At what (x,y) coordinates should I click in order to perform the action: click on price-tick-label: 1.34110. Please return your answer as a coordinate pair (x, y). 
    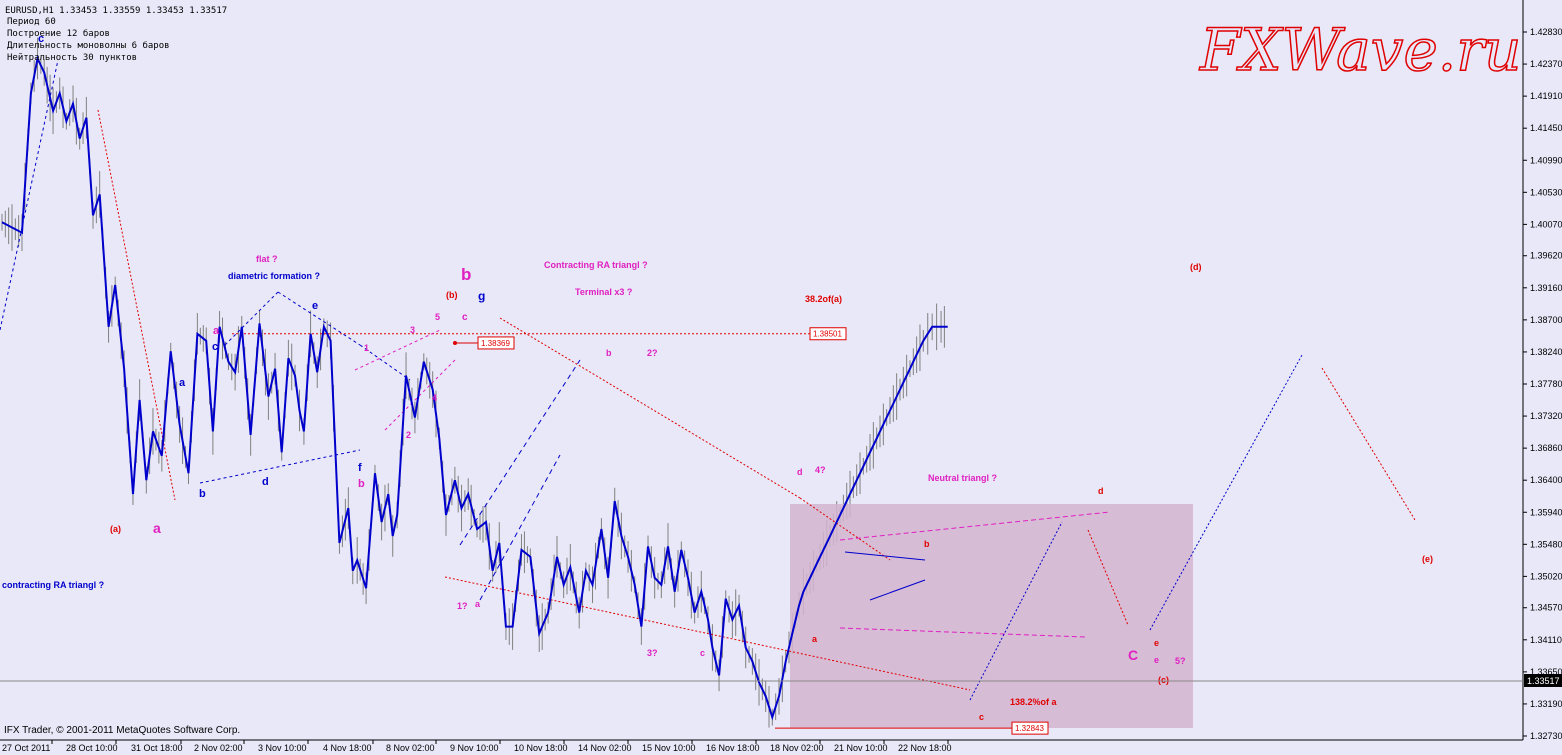
    Looking at the image, I should click on (1546, 640).